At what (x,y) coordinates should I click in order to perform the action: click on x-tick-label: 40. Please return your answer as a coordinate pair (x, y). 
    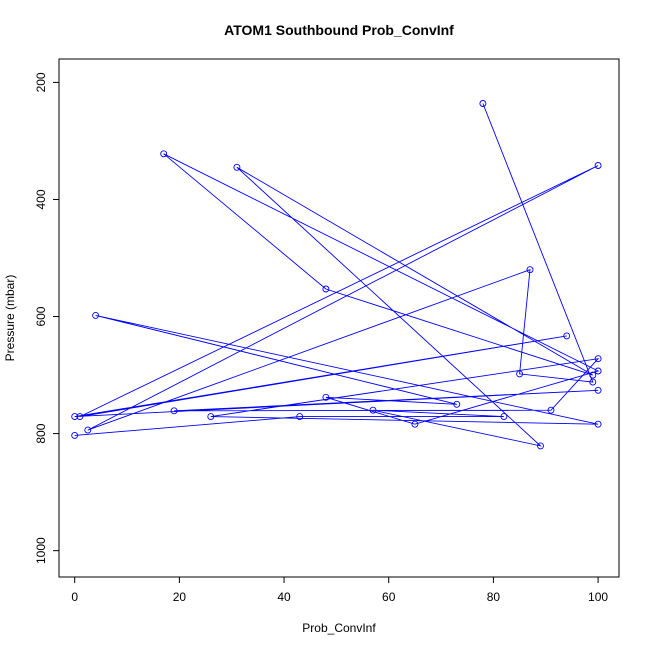
    Looking at the image, I should click on (284, 597).